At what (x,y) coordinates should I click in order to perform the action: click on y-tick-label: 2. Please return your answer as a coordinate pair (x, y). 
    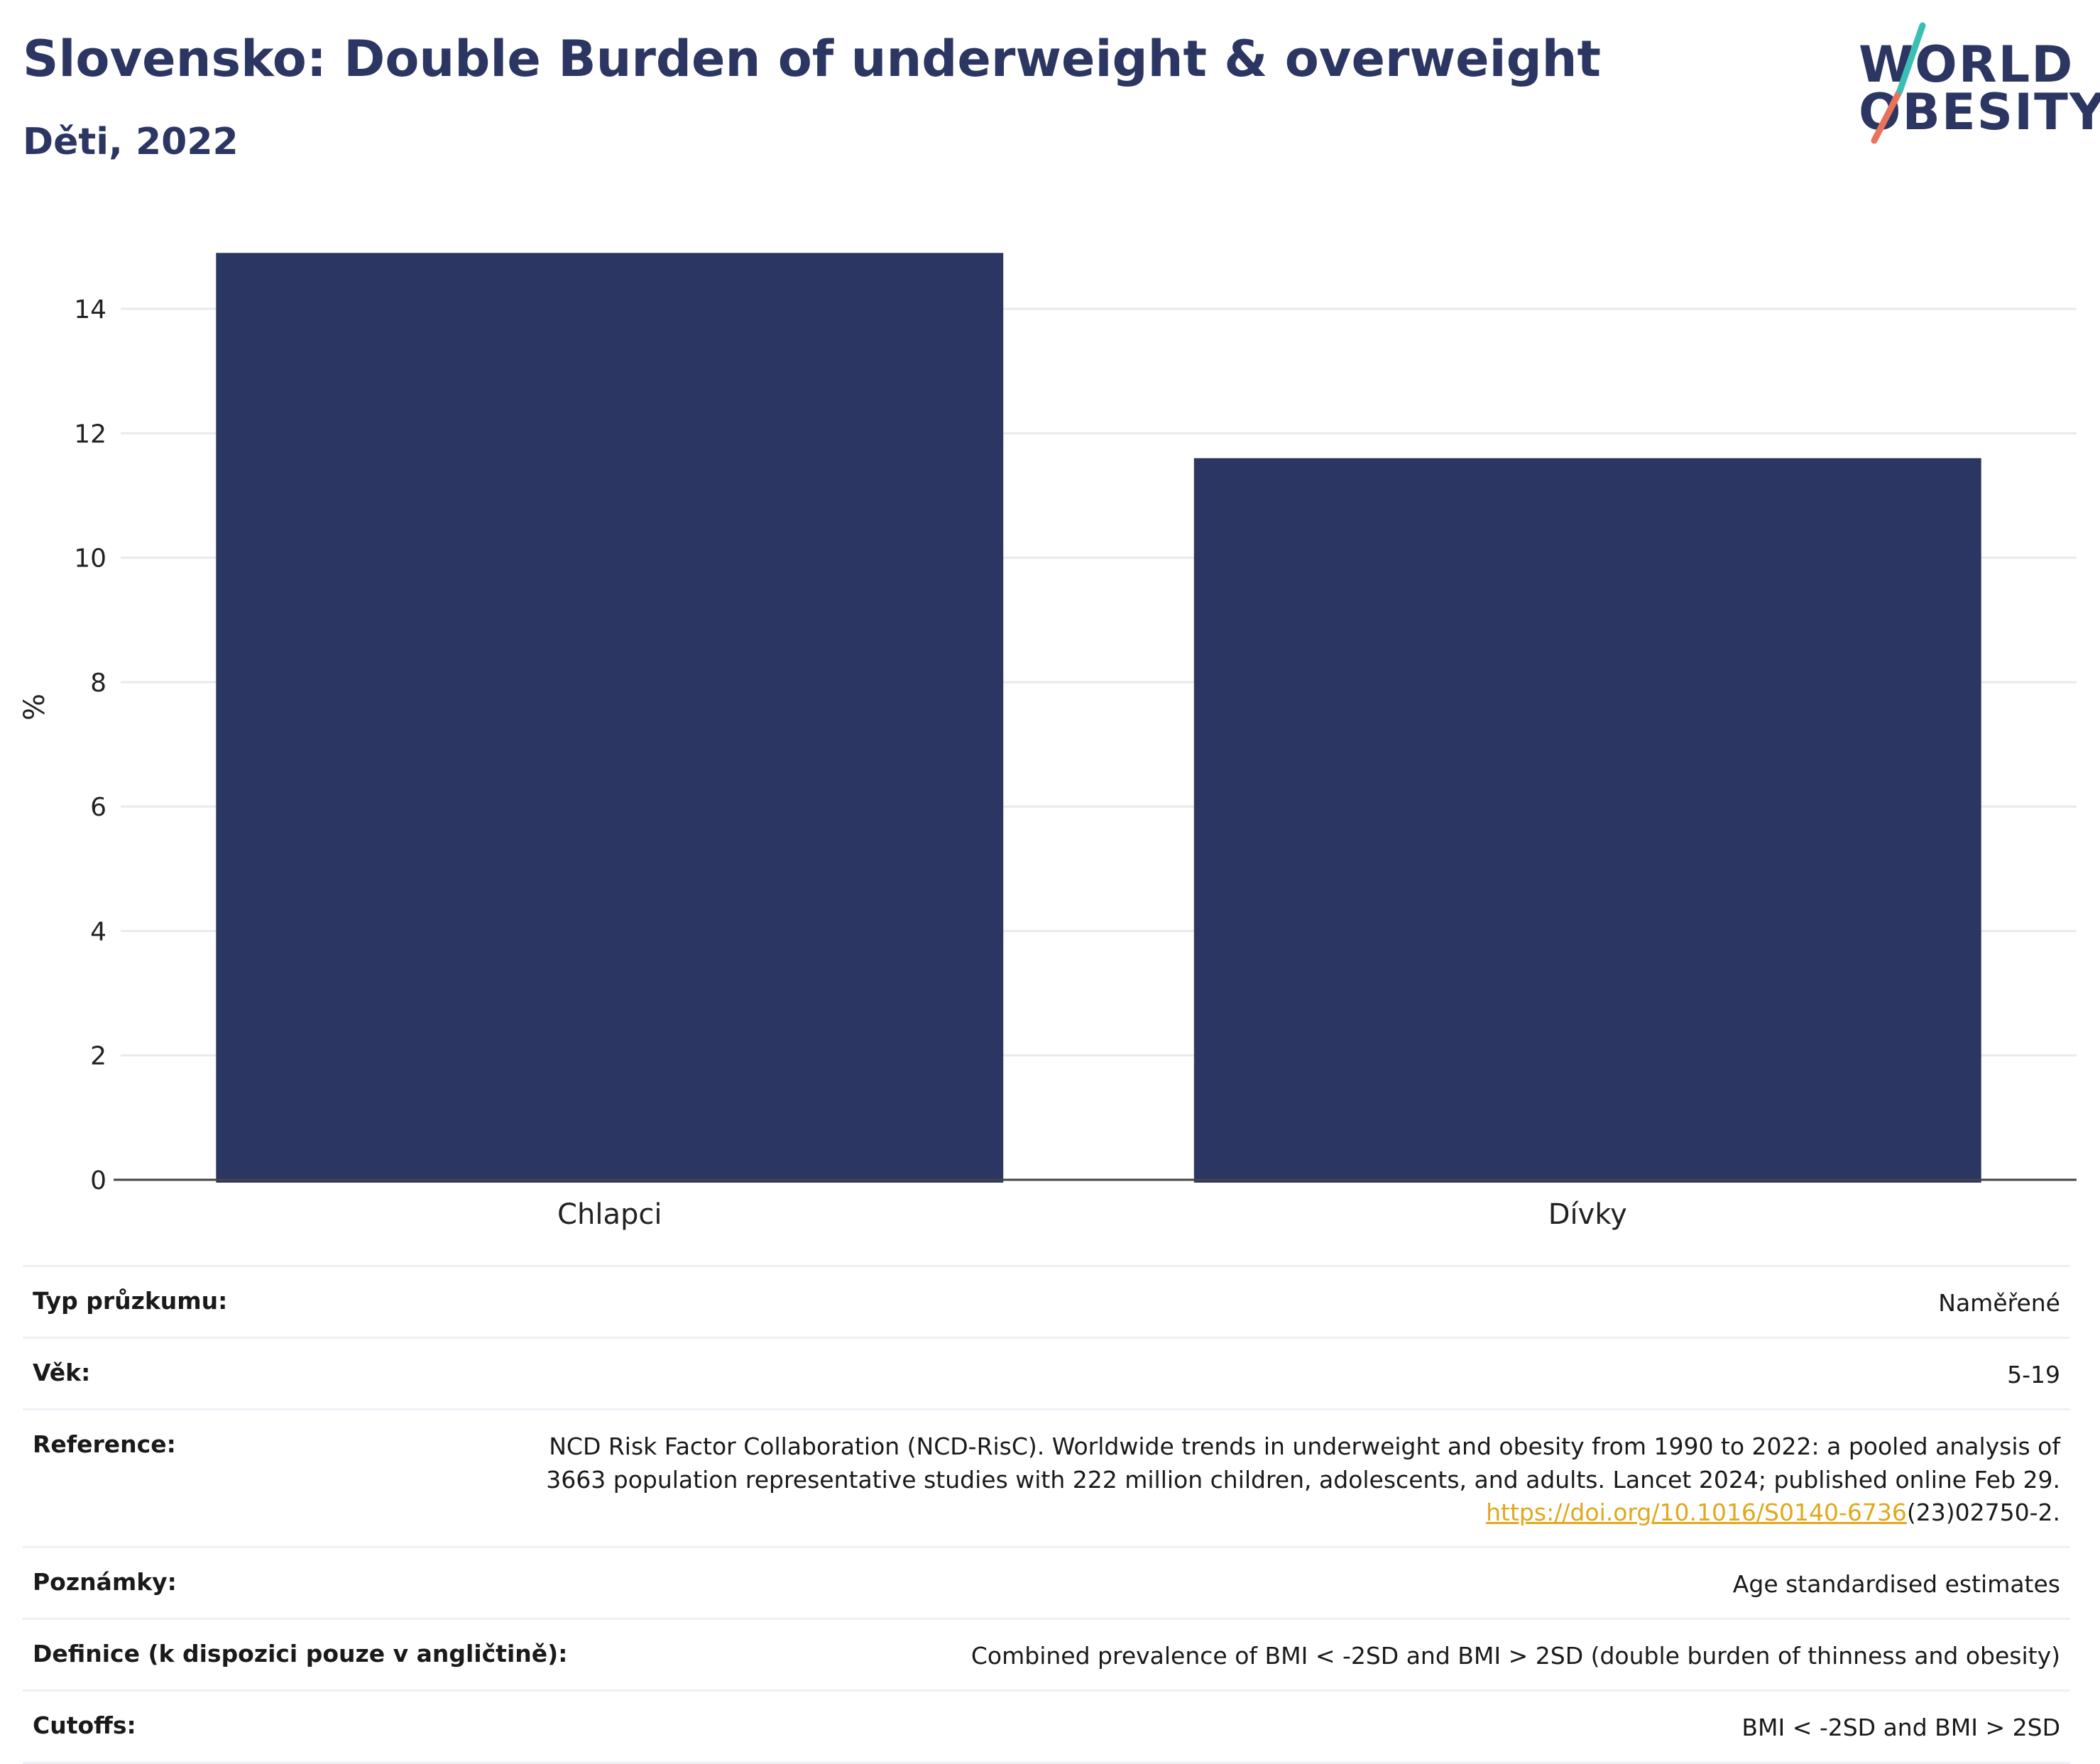
    Looking at the image, I should click on (98, 1057).